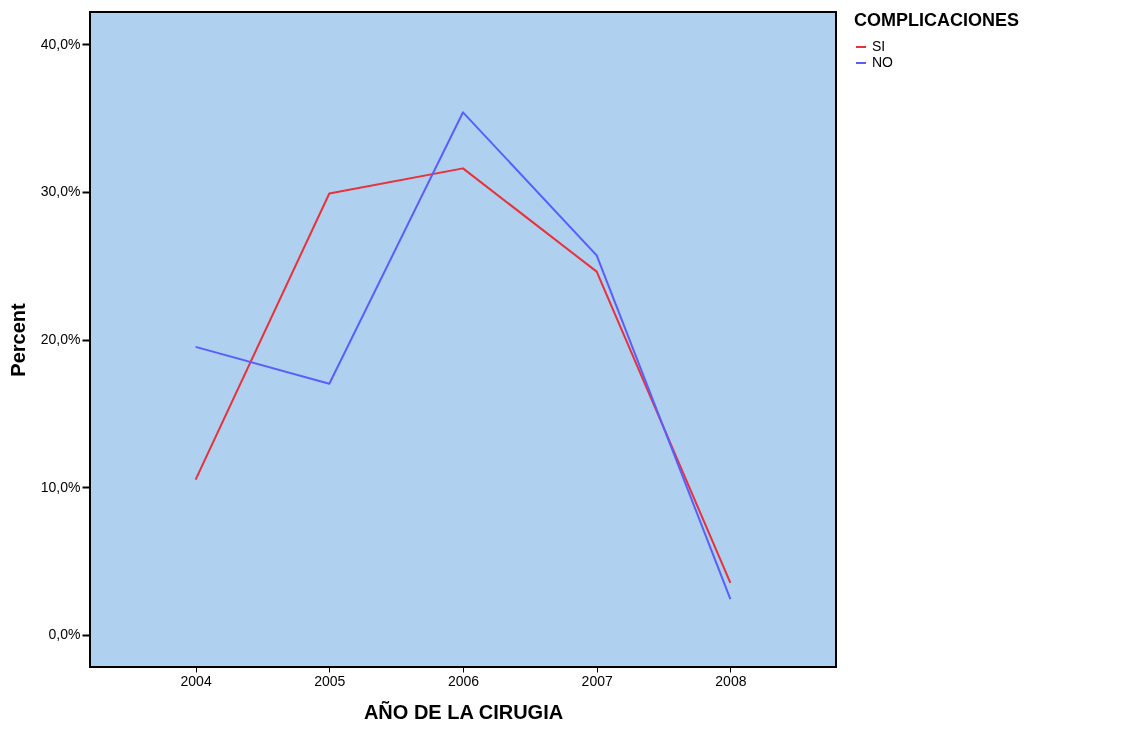  Describe the element at coordinates (60, 43) in the screenshot. I see `y-tick-label: 40,0%` at that location.